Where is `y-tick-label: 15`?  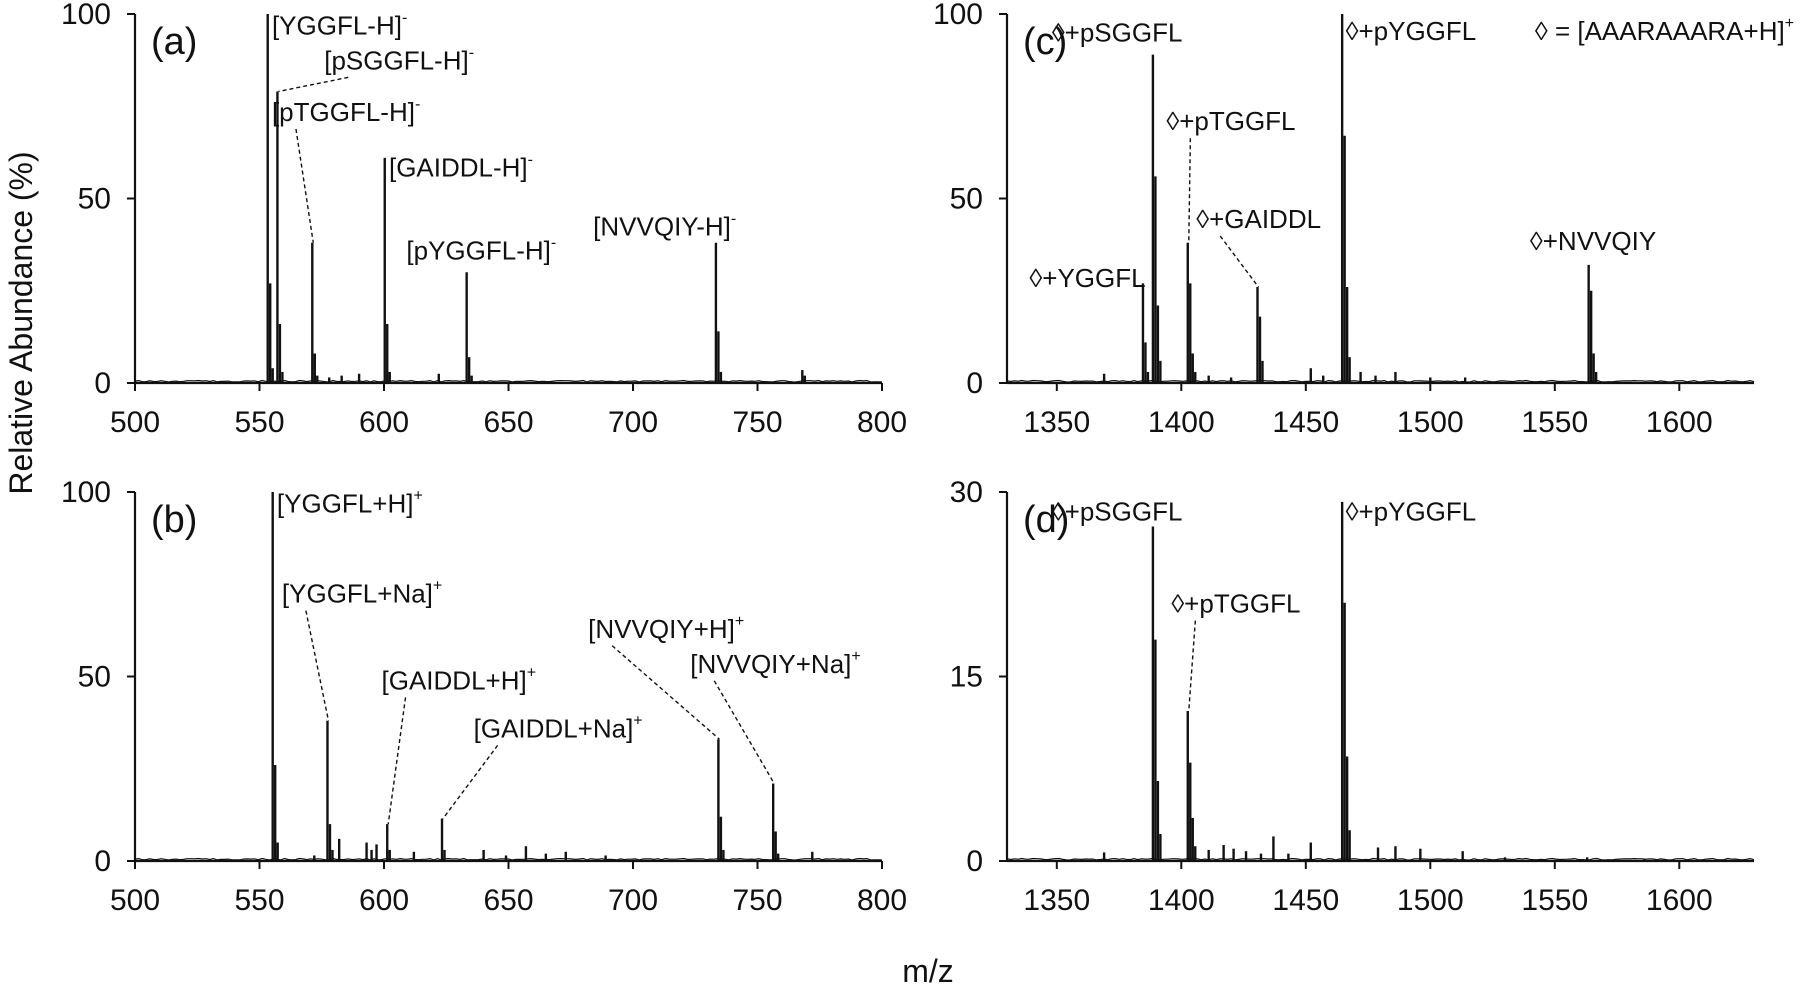
y-tick-label: 15 is located at coordinates (966, 677).